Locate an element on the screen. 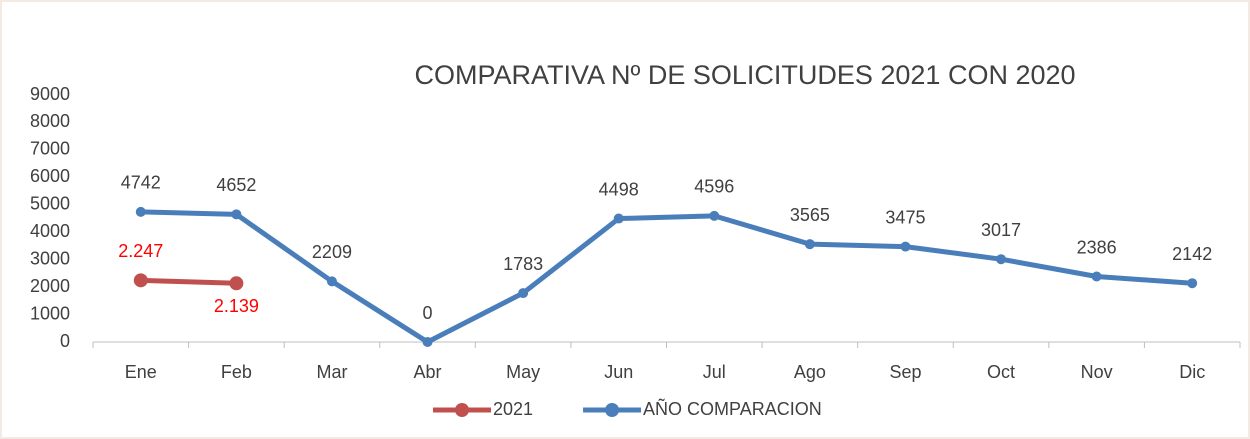 The height and width of the screenshot is (439, 1250). x-tick-label: Jul is located at coordinates (714, 372).